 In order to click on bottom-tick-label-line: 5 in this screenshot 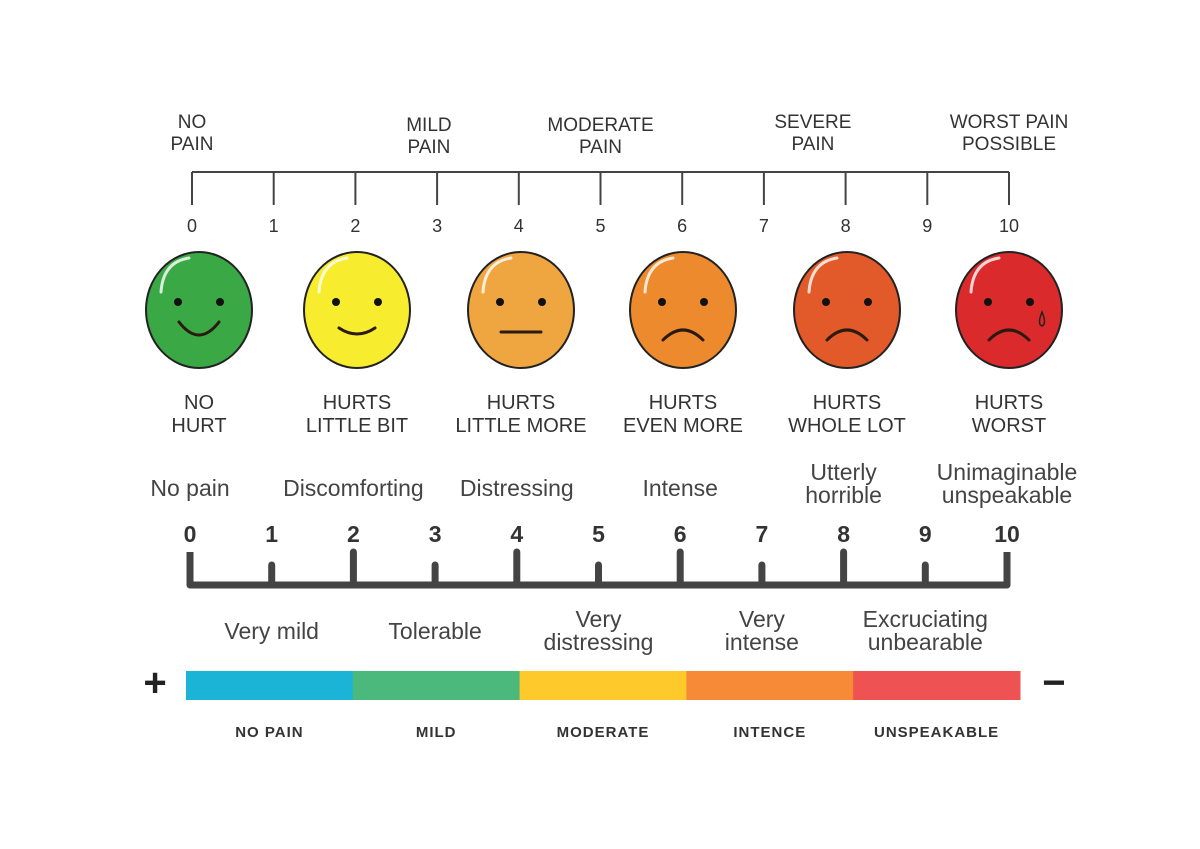, I will do `click(598, 534)`.